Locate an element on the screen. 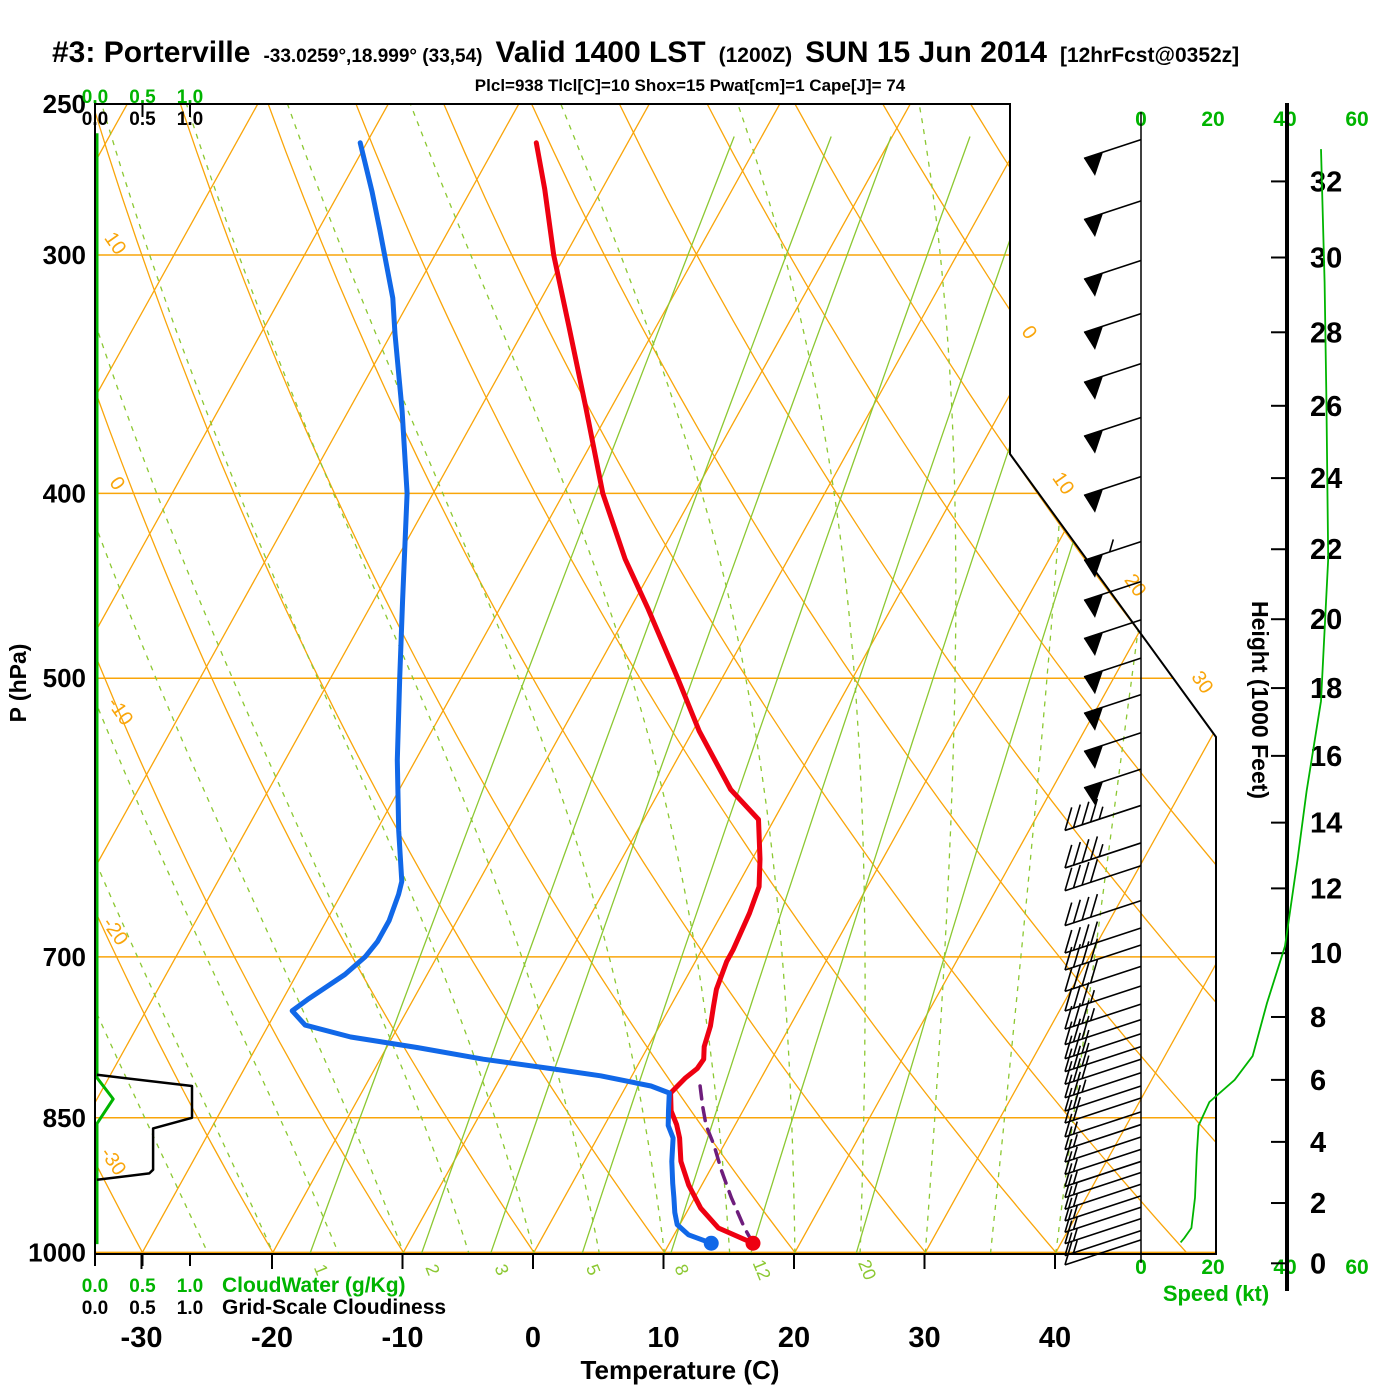 The width and height of the screenshot is (1400, 1400). svg-text: -30 is located at coordinates (142, 1338).